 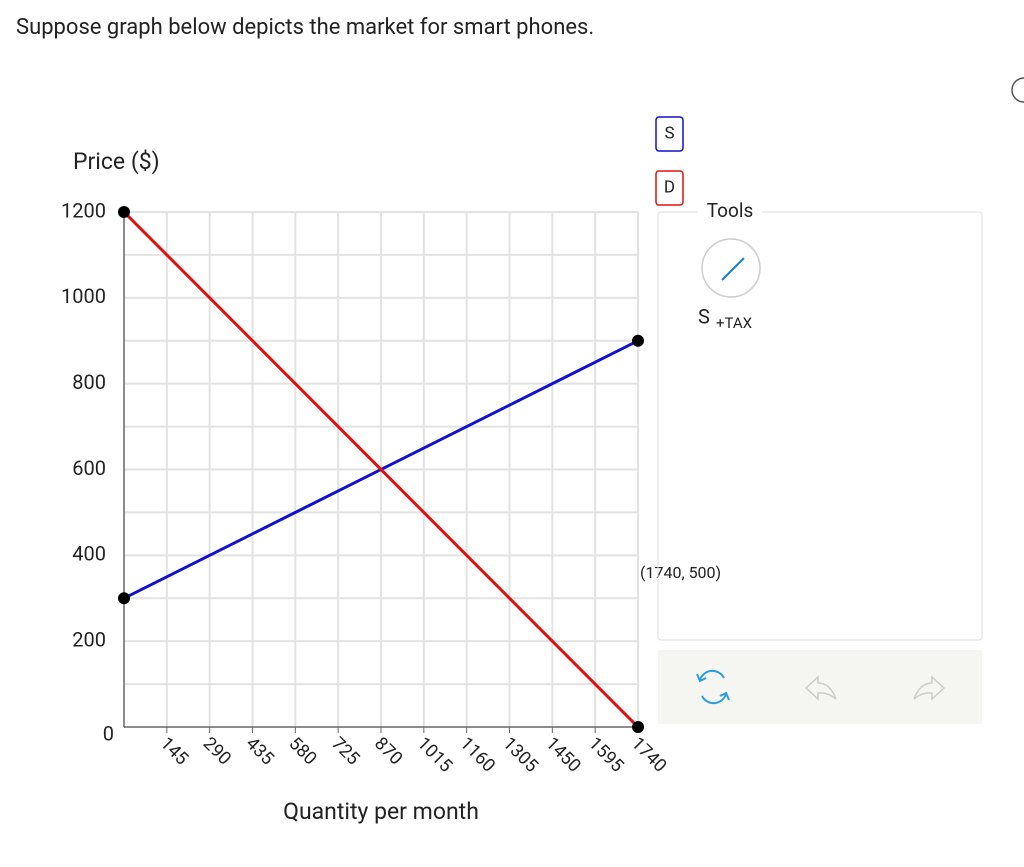 I want to click on tool-subscript: +TAX, so click(x=734, y=323).